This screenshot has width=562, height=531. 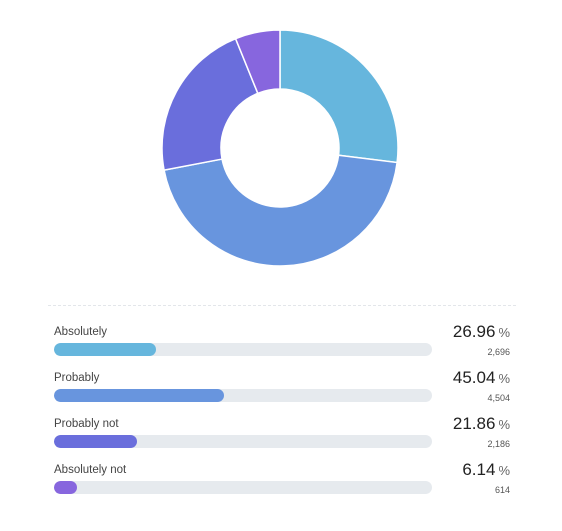 What do you see at coordinates (90, 470) in the screenshot?
I see `legend-label: Absolutely not` at bounding box center [90, 470].